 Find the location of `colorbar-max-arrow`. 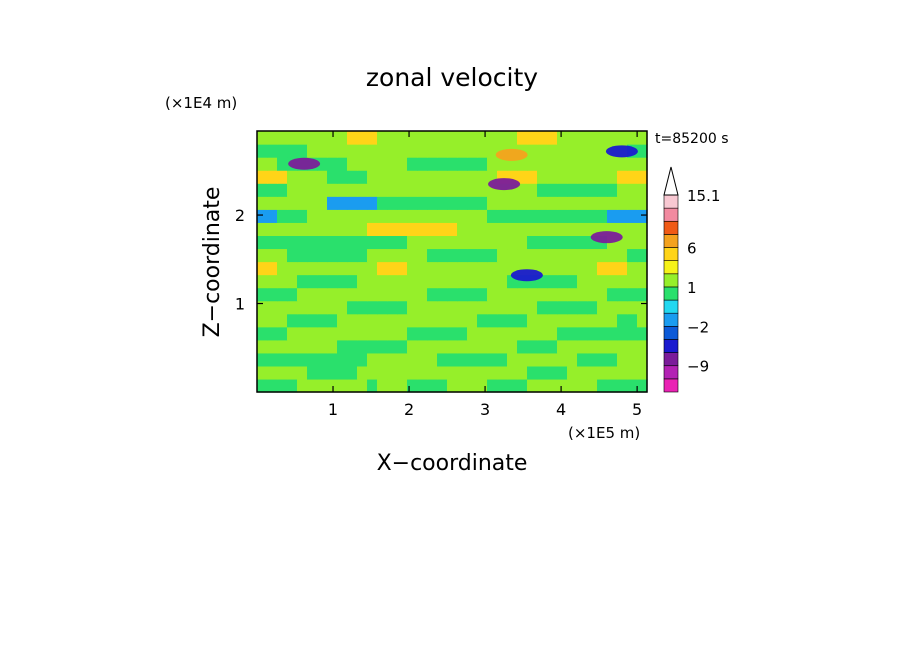

colorbar-max-arrow is located at coordinates (671, 181).